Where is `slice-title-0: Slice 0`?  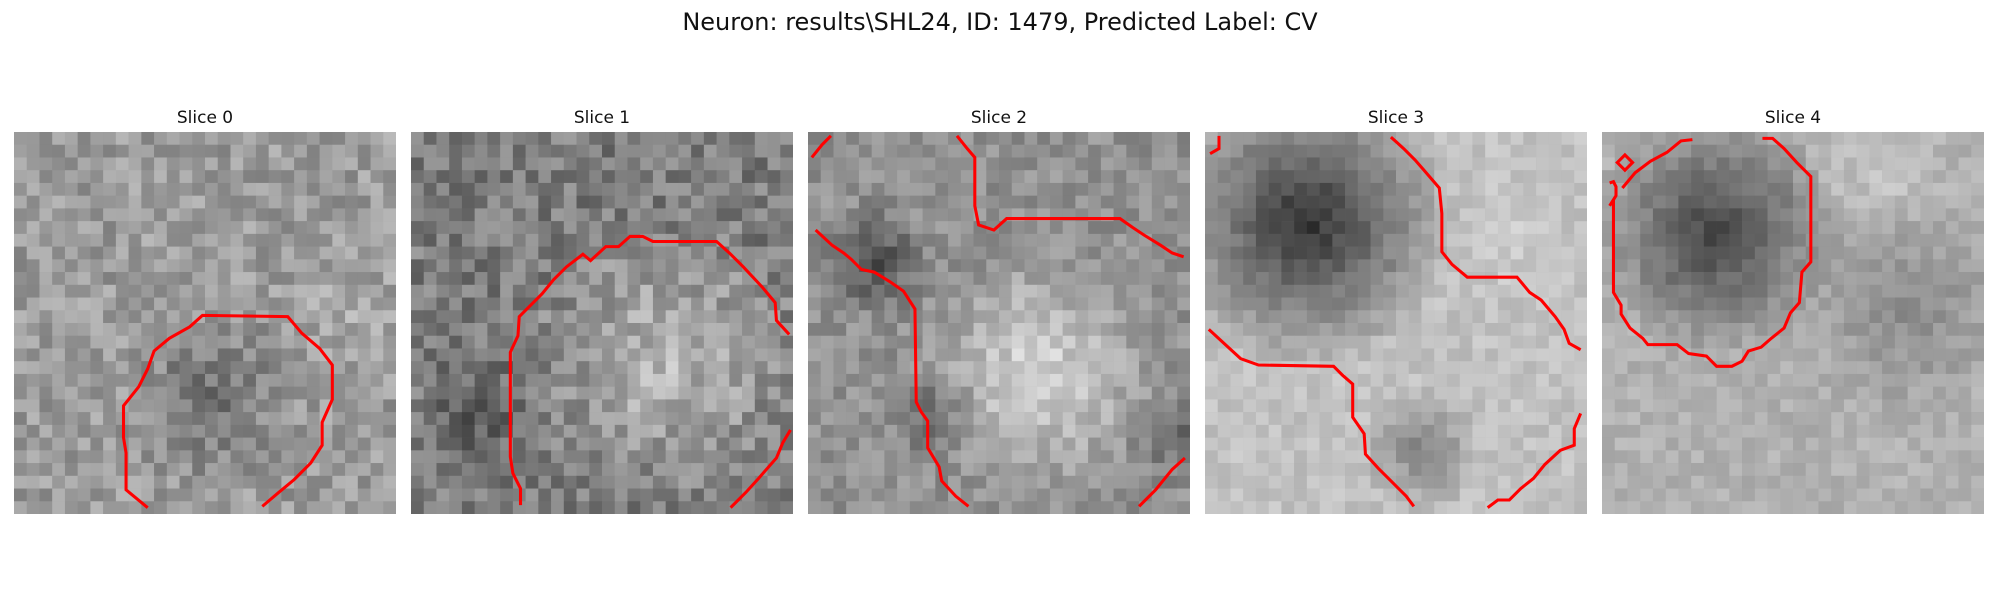 slice-title-0: Slice 0 is located at coordinates (205, 118).